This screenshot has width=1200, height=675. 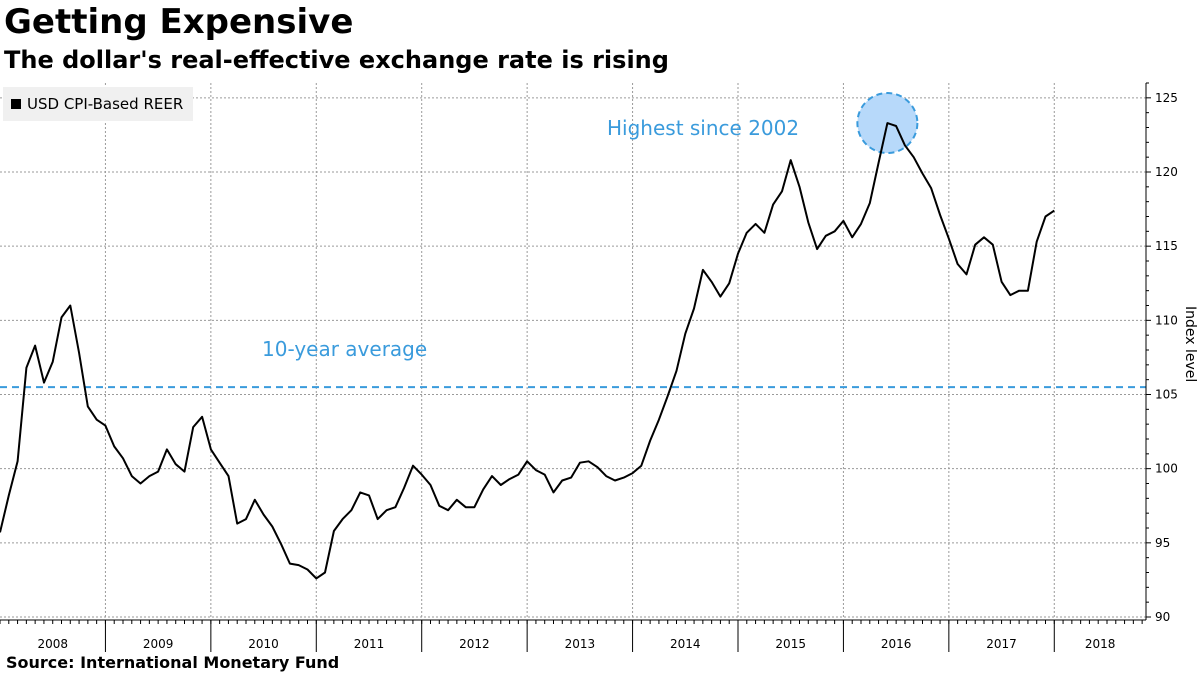 I want to click on x-tick-label: 2011, so click(x=369, y=644).